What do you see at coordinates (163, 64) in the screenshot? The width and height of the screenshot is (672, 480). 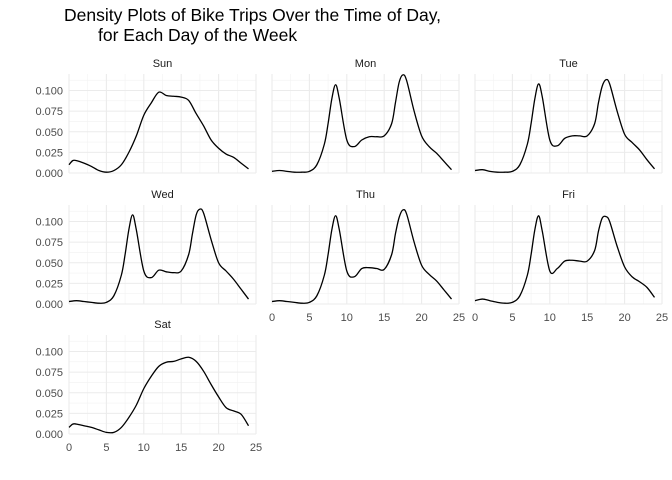 I see `facet-label-sun: Sun` at bounding box center [163, 64].